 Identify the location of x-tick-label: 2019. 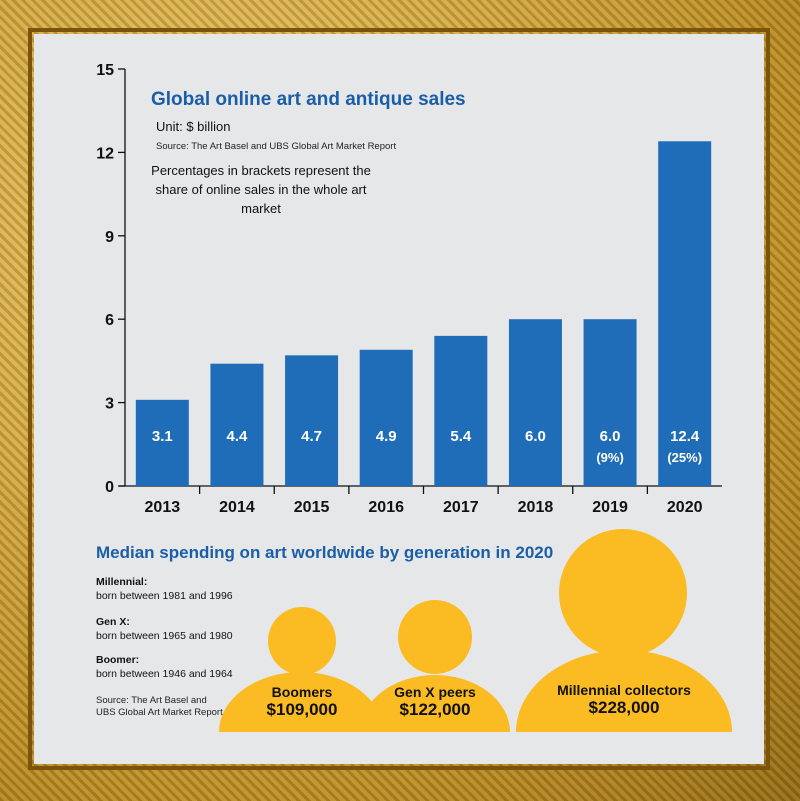
(610, 507).